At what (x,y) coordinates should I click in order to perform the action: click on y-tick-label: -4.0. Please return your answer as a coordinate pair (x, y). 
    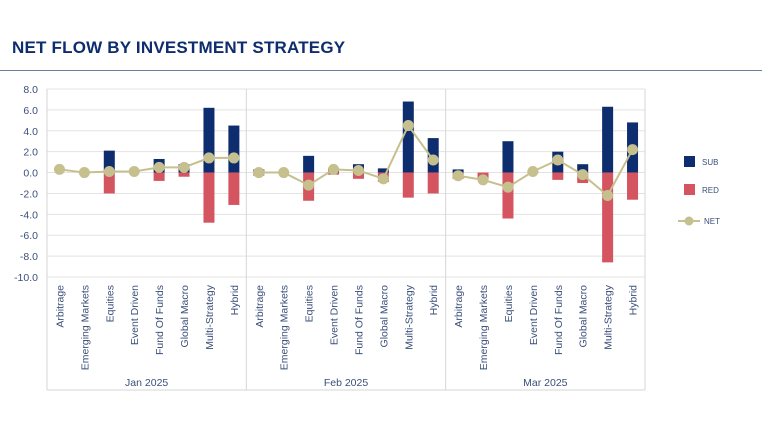
    Looking at the image, I should click on (29, 215).